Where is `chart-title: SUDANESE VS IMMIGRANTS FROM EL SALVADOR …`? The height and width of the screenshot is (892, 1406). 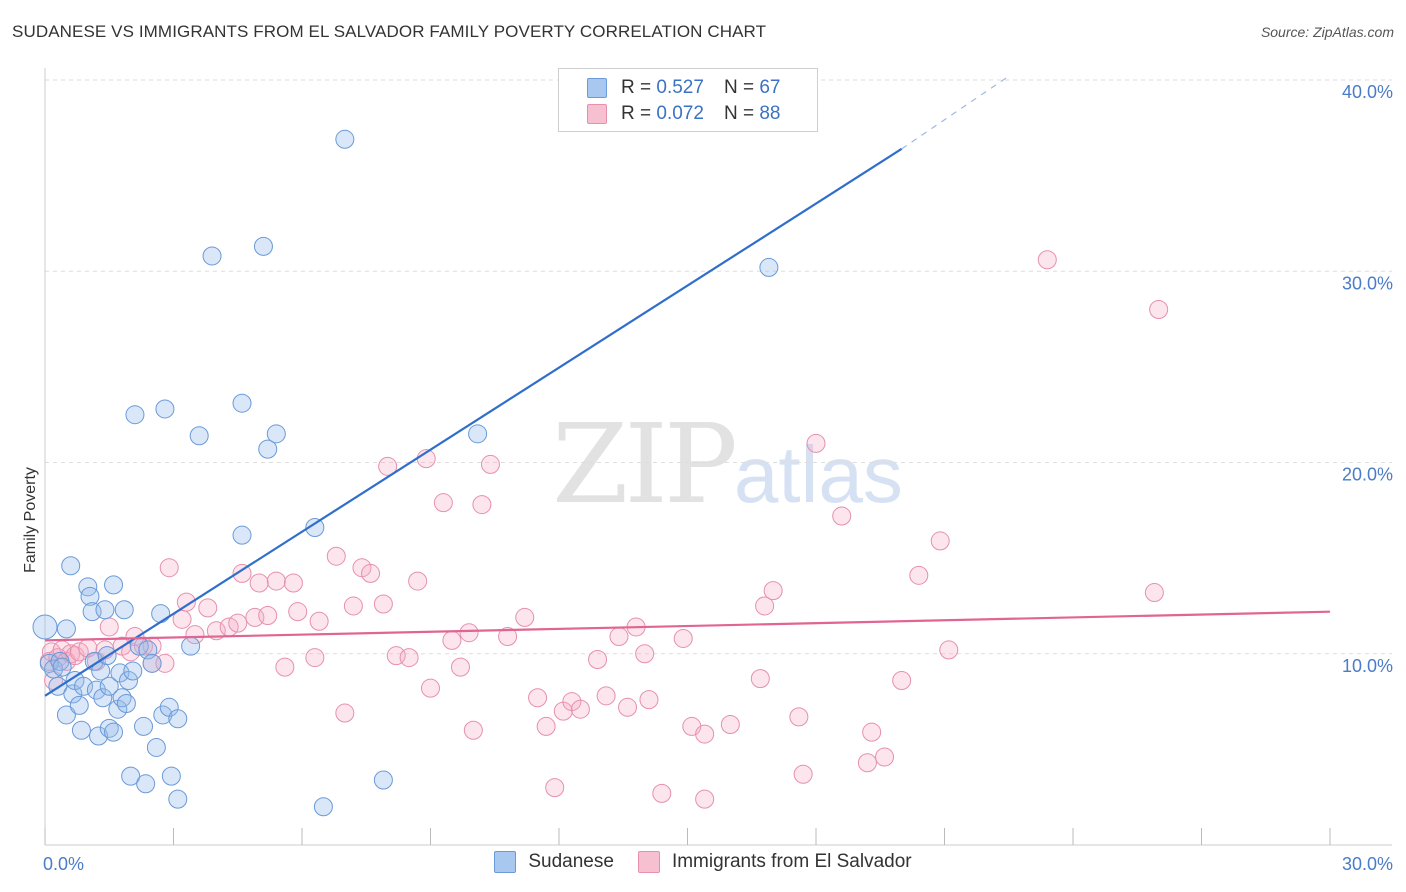 chart-title: SUDANESE VS IMMIGRANTS FROM EL SALVADOR … is located at coordinates (389, 31).